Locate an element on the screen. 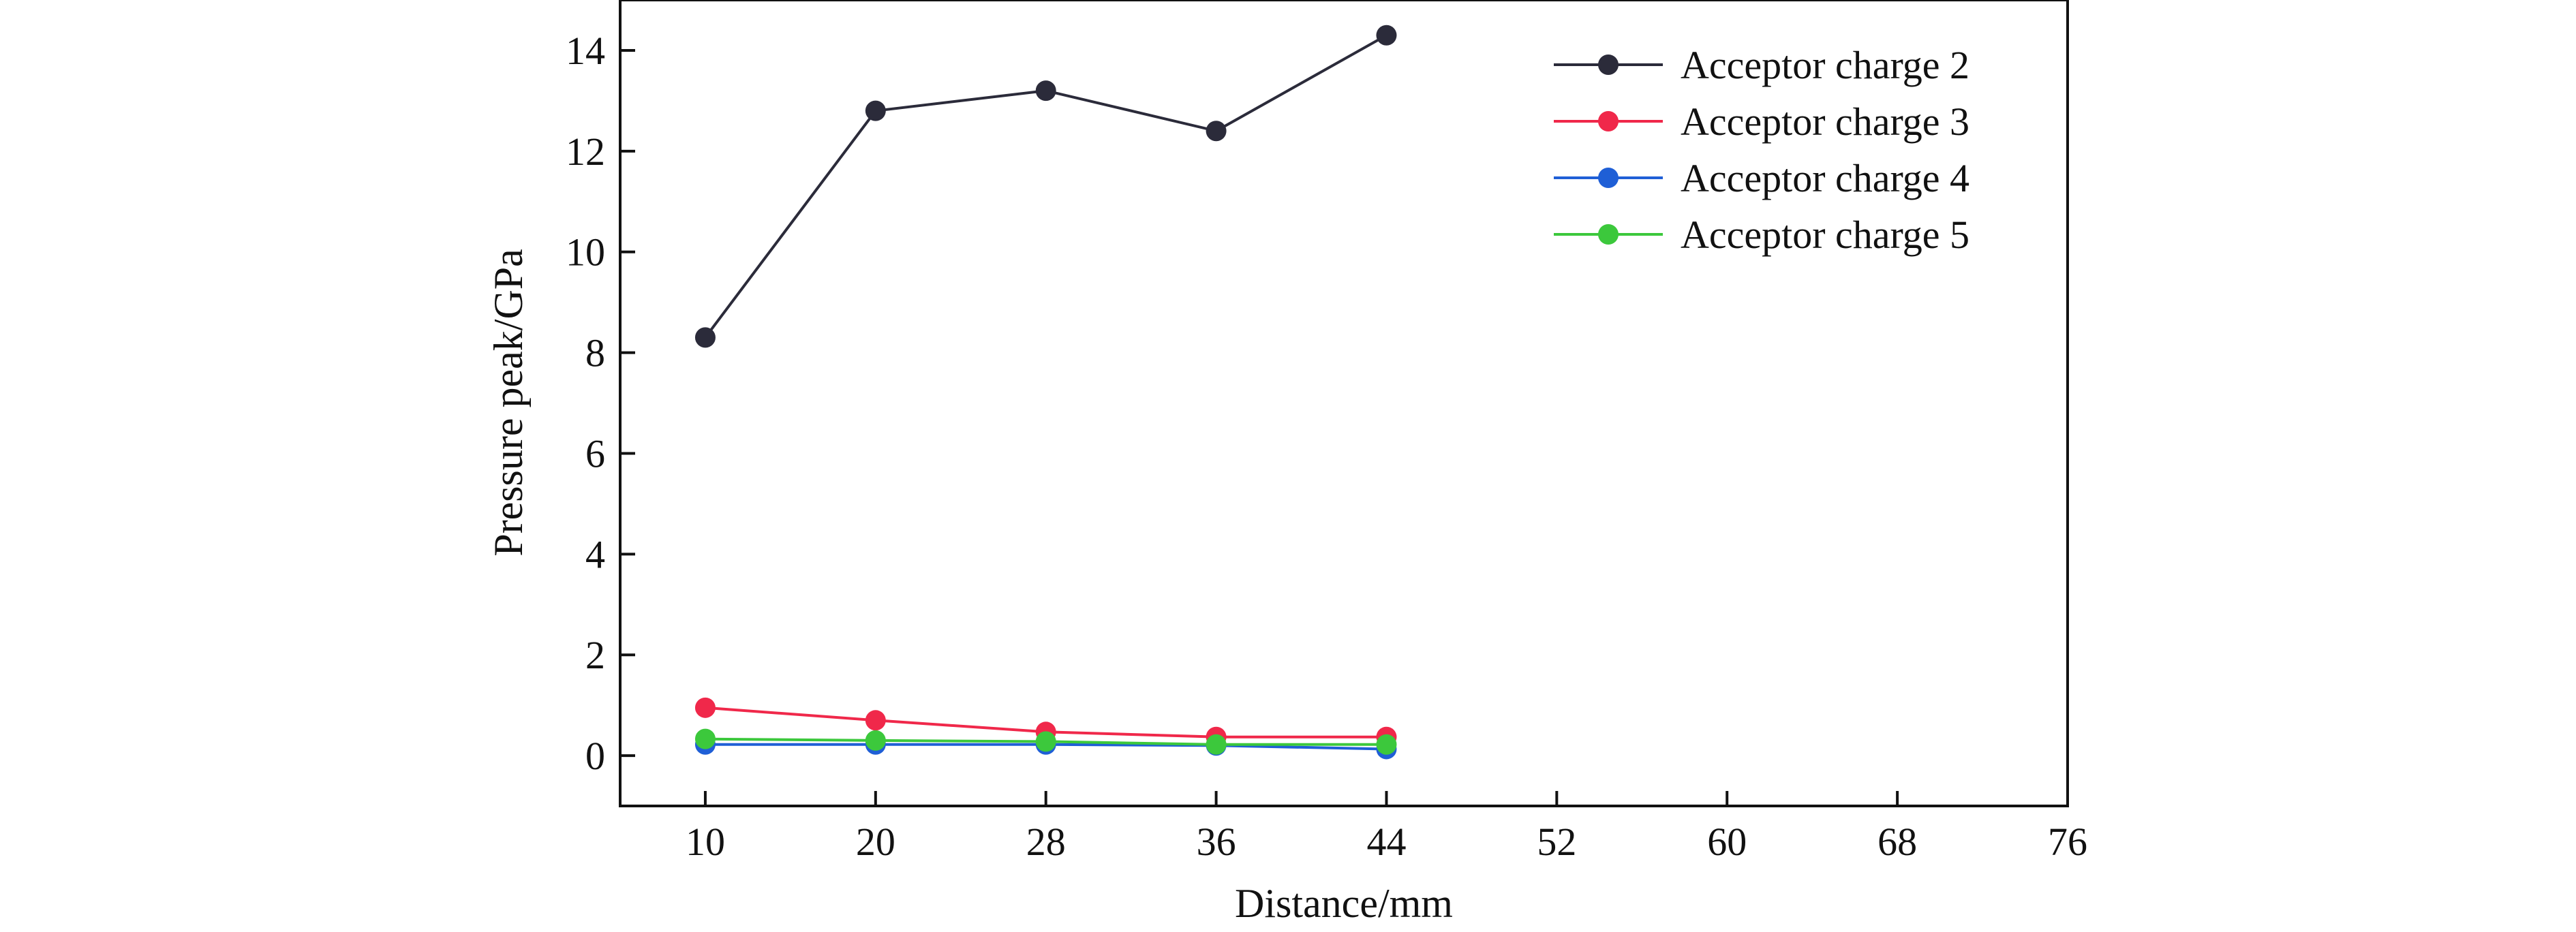  x-tick-label: 52 is located at coordinates (1556, 842).